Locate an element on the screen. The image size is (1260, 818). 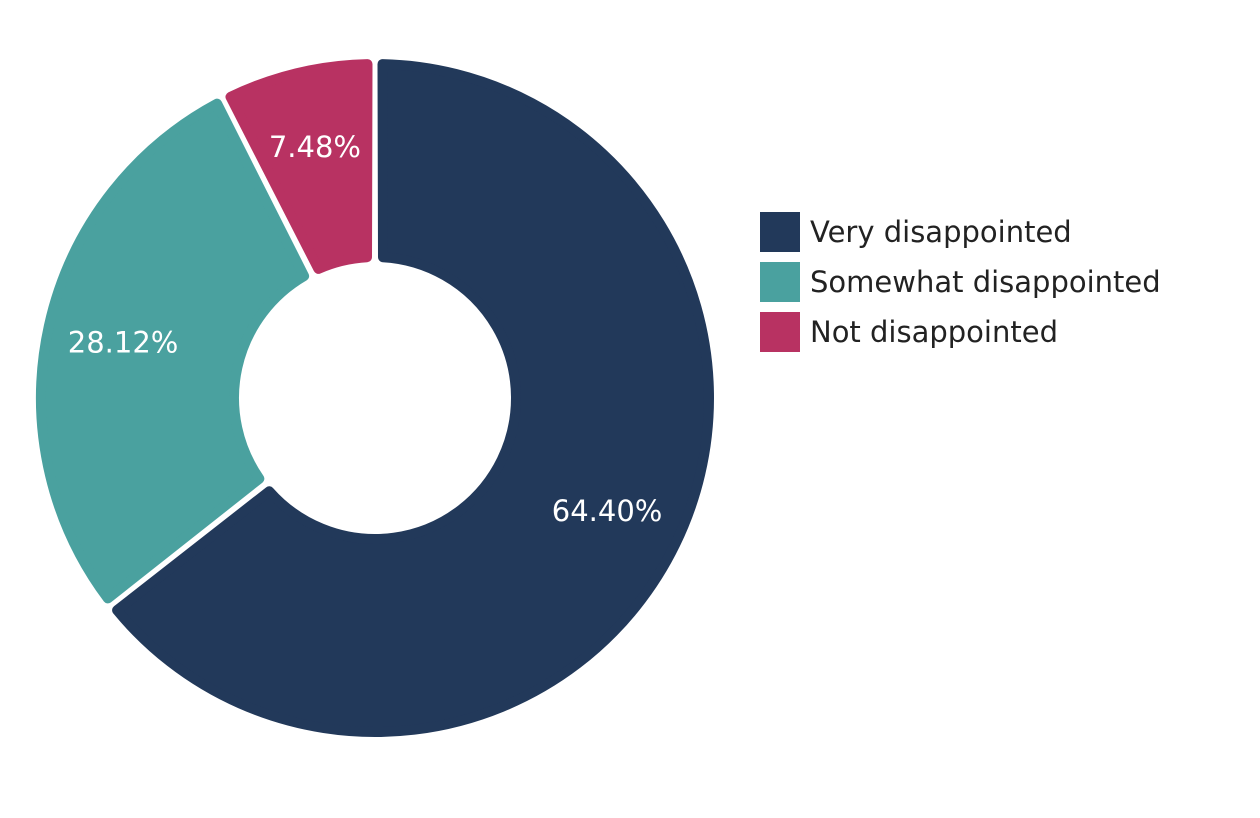
legend-item-not-disappointed: Not disappointed is located at coordinates (960, 332).